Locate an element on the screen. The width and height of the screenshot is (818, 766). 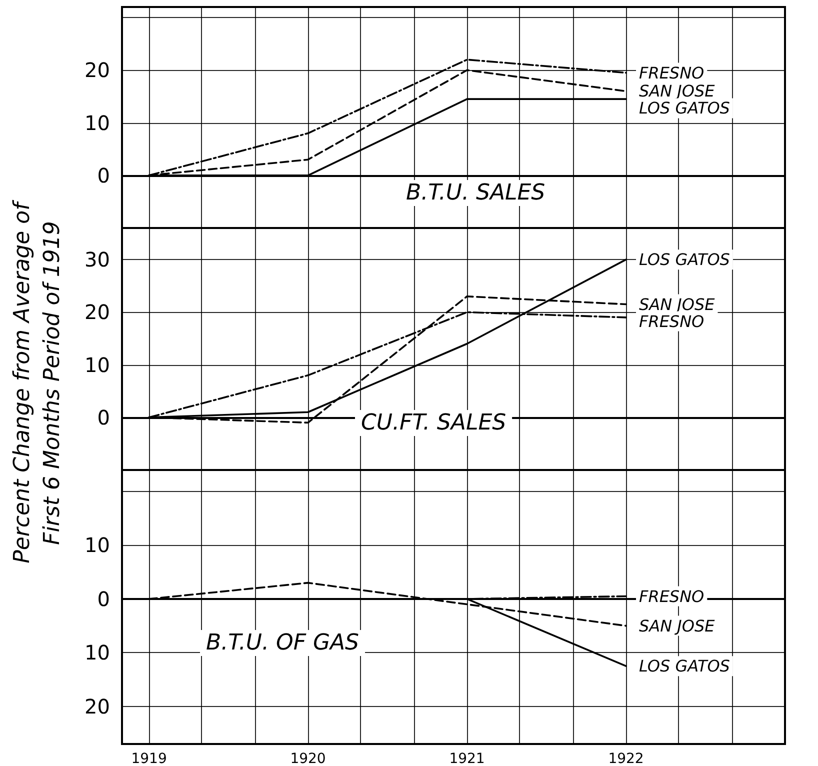
x-tick-label: 1920 is located at coordinates (308, 758).